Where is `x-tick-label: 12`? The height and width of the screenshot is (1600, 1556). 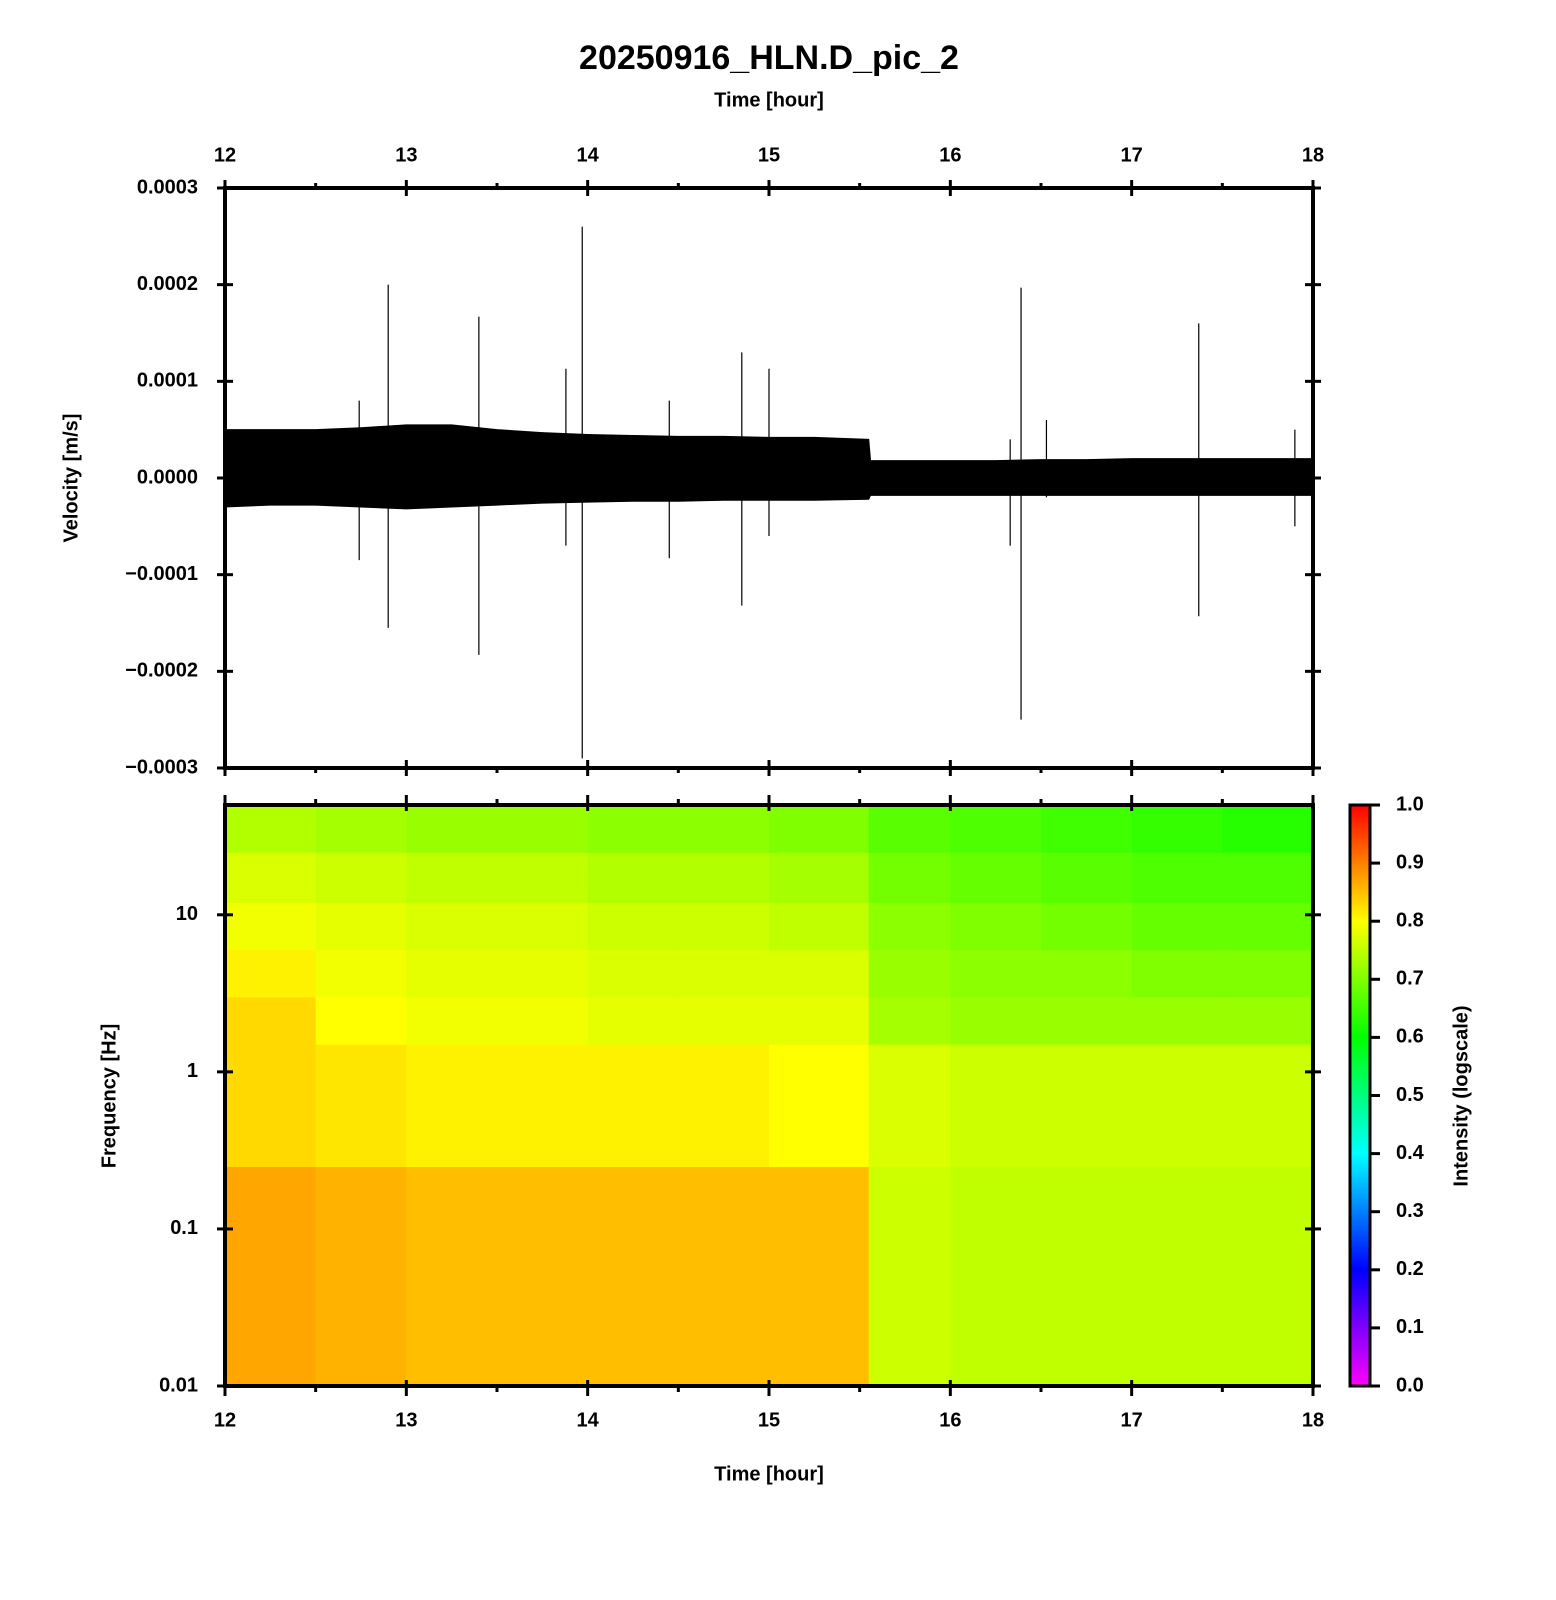
x-tick-label: 12 is located at coordinates (225, 1420).